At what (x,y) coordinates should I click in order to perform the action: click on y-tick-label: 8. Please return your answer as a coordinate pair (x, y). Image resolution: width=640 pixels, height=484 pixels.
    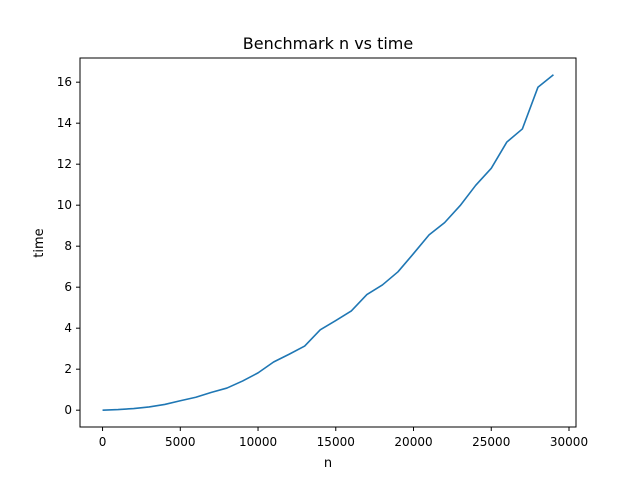
    Looking at the image, I should click on (68, 246).